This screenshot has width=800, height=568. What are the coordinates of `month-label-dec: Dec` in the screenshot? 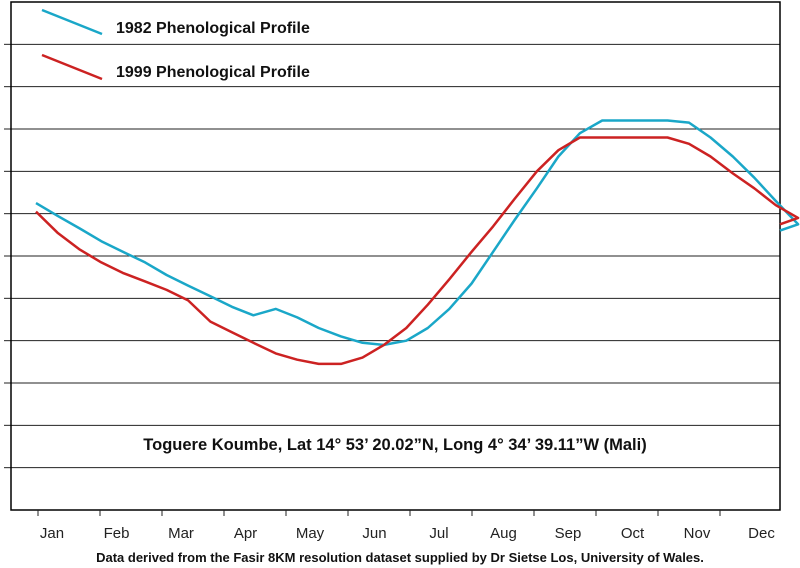 It's located at (761, 533).